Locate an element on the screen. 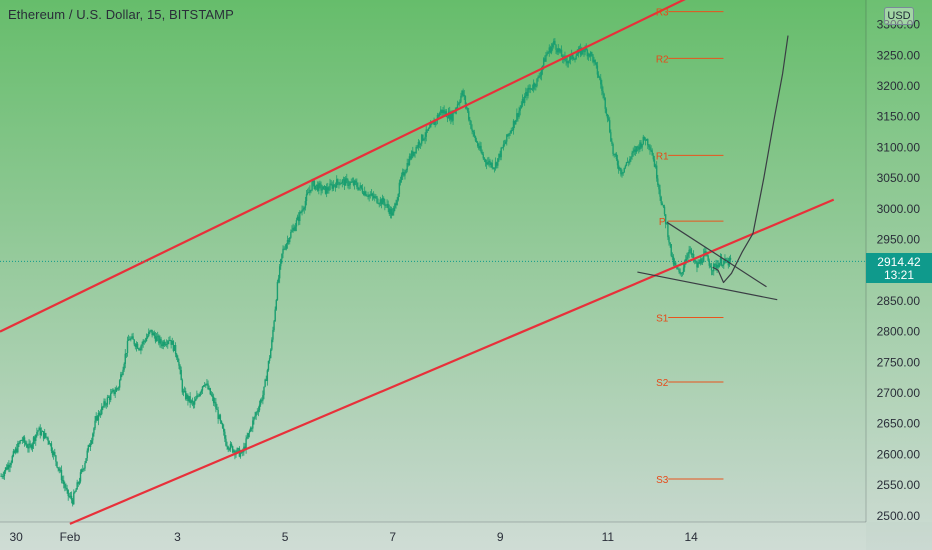  y-tick-label: 3050.00 is located at coordinates (899, 178).